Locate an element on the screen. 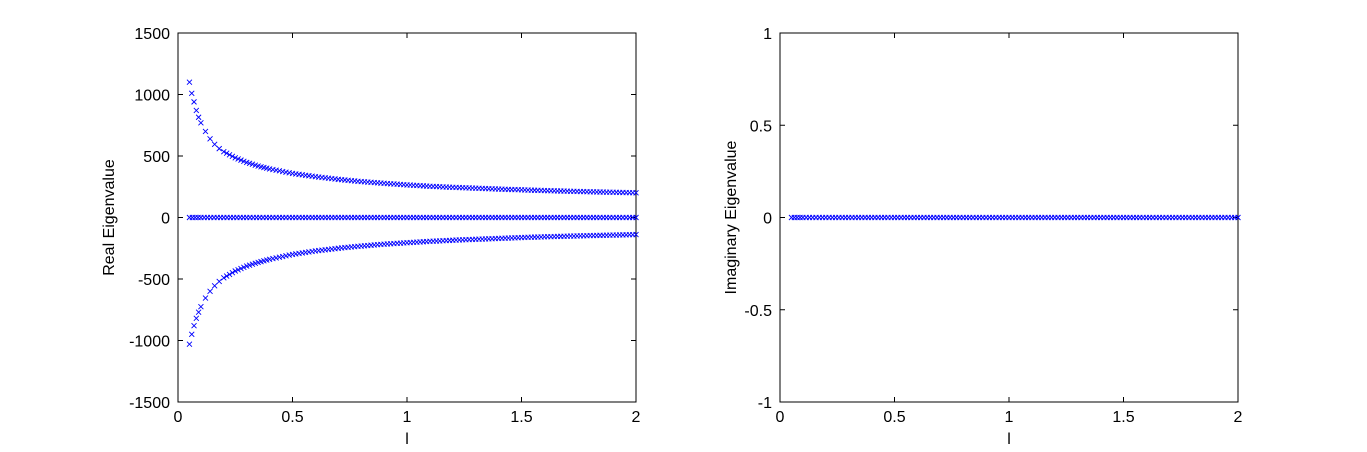 The height and width of the screenshot is (452, 1367). x-tick-label: 1.5 is located at coordinates (1123, 417).